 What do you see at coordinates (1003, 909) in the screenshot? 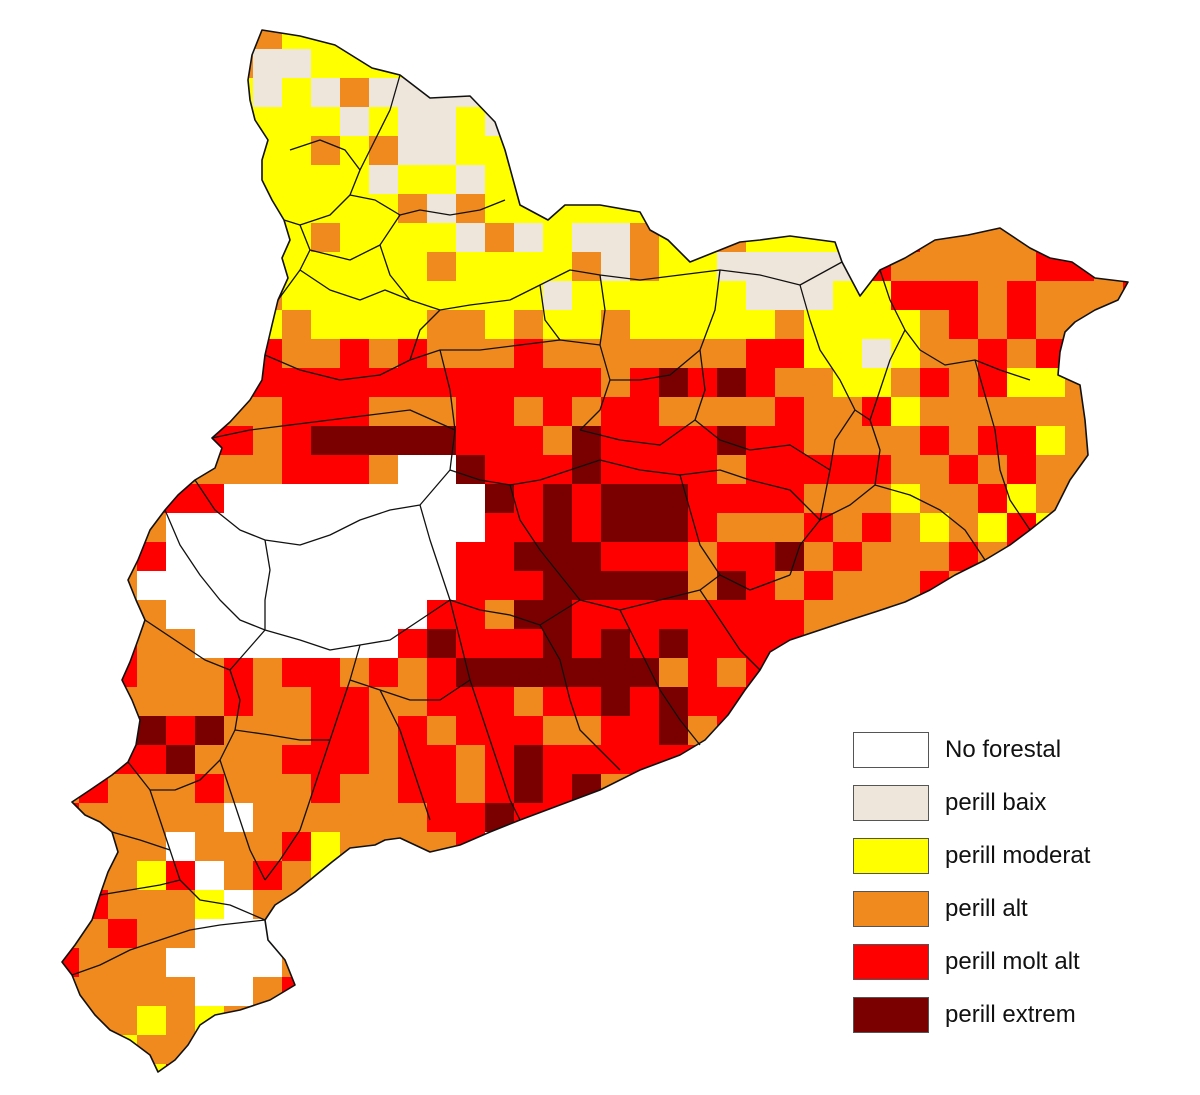
I see `legend-item: perill alt` at bounding box center [1003, 909].